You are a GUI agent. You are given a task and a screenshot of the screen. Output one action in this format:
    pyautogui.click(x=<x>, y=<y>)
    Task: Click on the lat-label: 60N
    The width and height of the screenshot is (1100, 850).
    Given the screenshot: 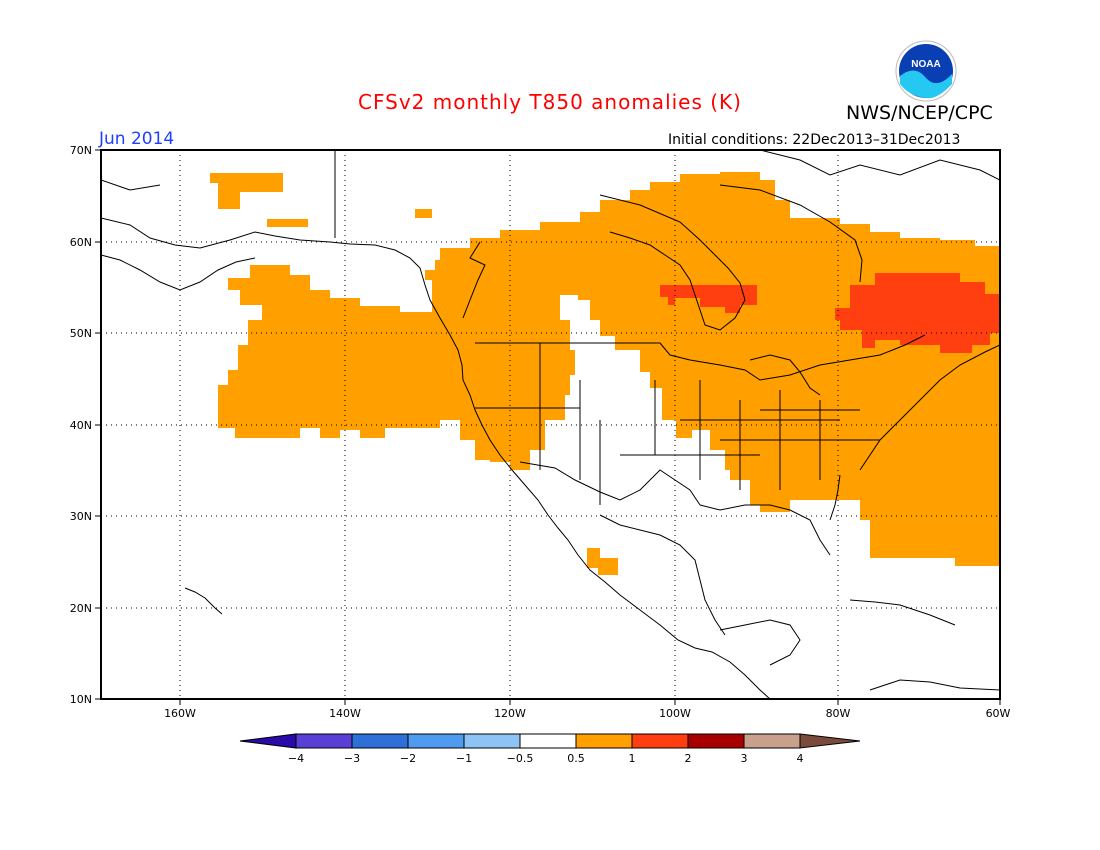 What is the action you would take?
    pyautogui.click(x=81, y=242)
    